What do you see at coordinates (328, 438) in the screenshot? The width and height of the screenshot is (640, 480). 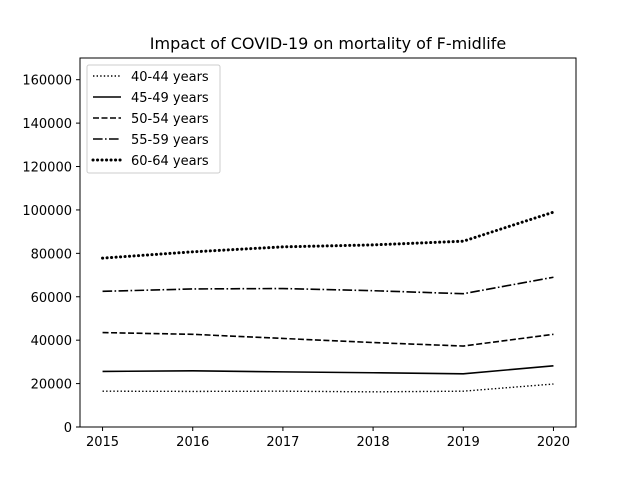 I see `x-axis: 2015 2016 2017 2018 2019 2020` at bounding box center [328, 438].